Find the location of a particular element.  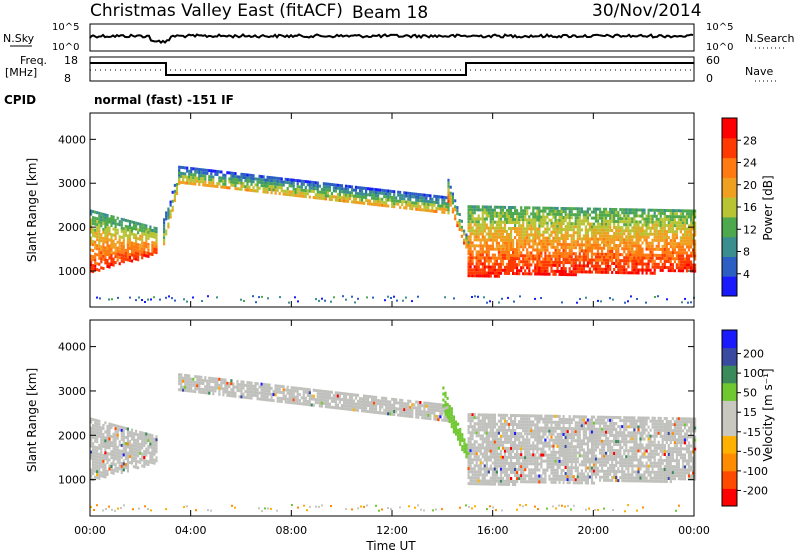

freq-tick-bottom: 8 is located at coordinates (67, 78).